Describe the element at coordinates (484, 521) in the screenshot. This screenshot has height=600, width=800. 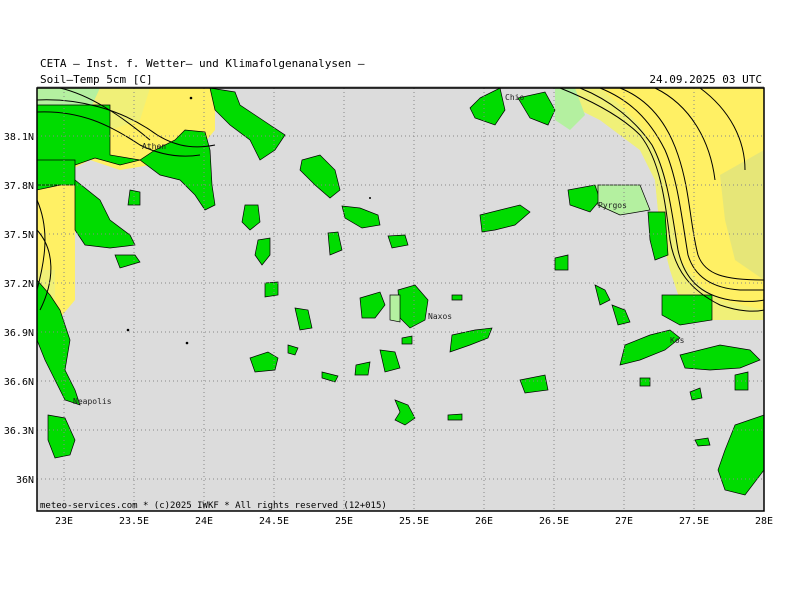
I see `lon-label: 26E` at that location.